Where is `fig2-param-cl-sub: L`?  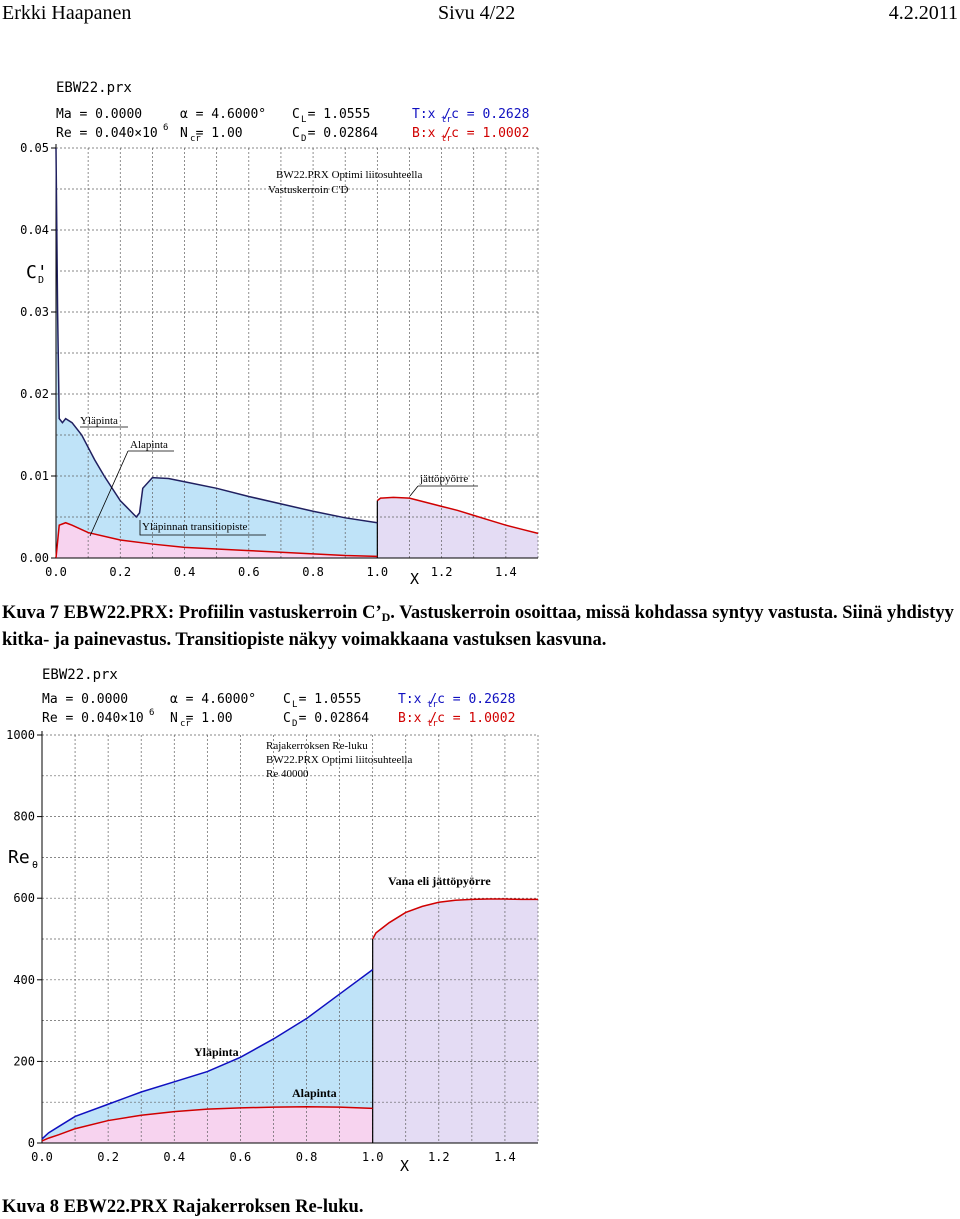 fig2-param-cl-sub: L is located at coordinates (294, 705).